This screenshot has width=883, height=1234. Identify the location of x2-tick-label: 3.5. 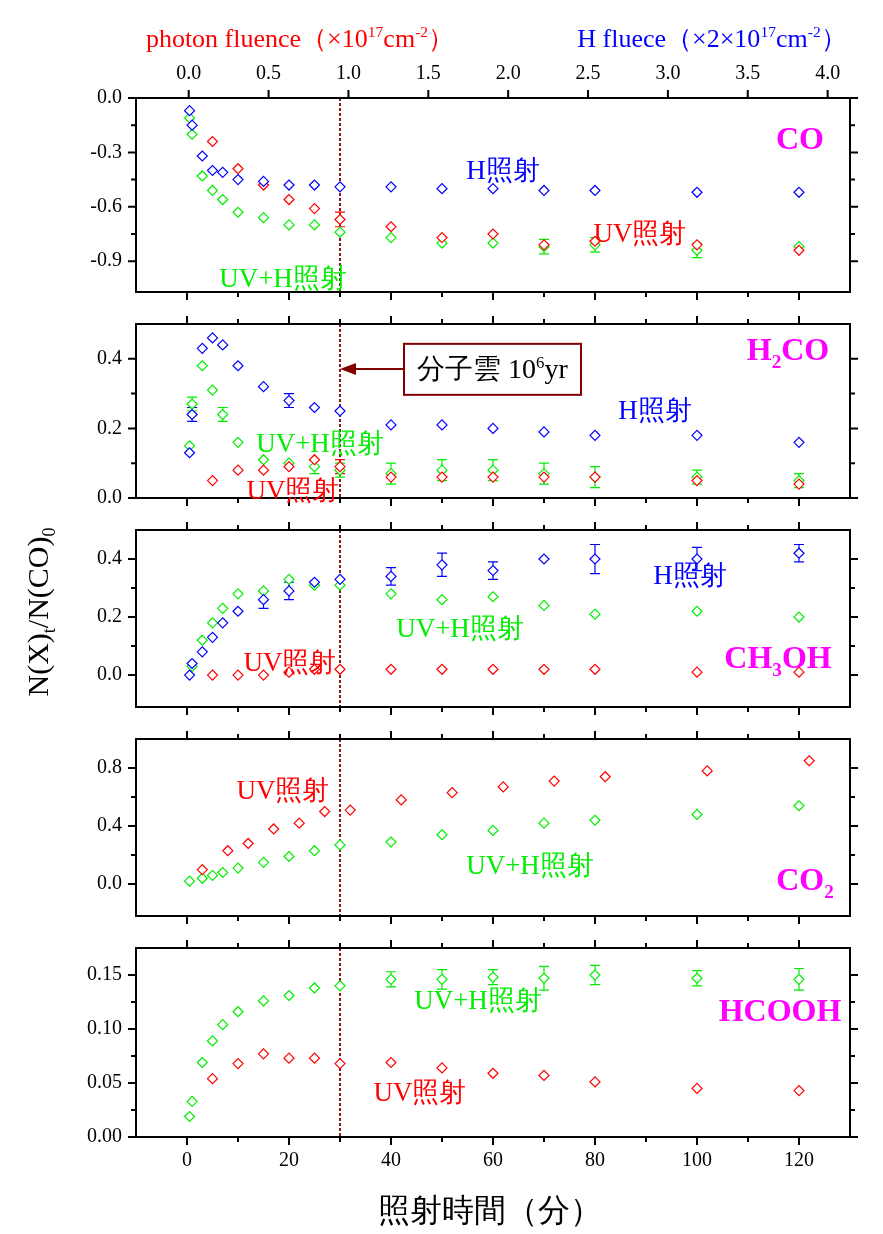
(748, 72).